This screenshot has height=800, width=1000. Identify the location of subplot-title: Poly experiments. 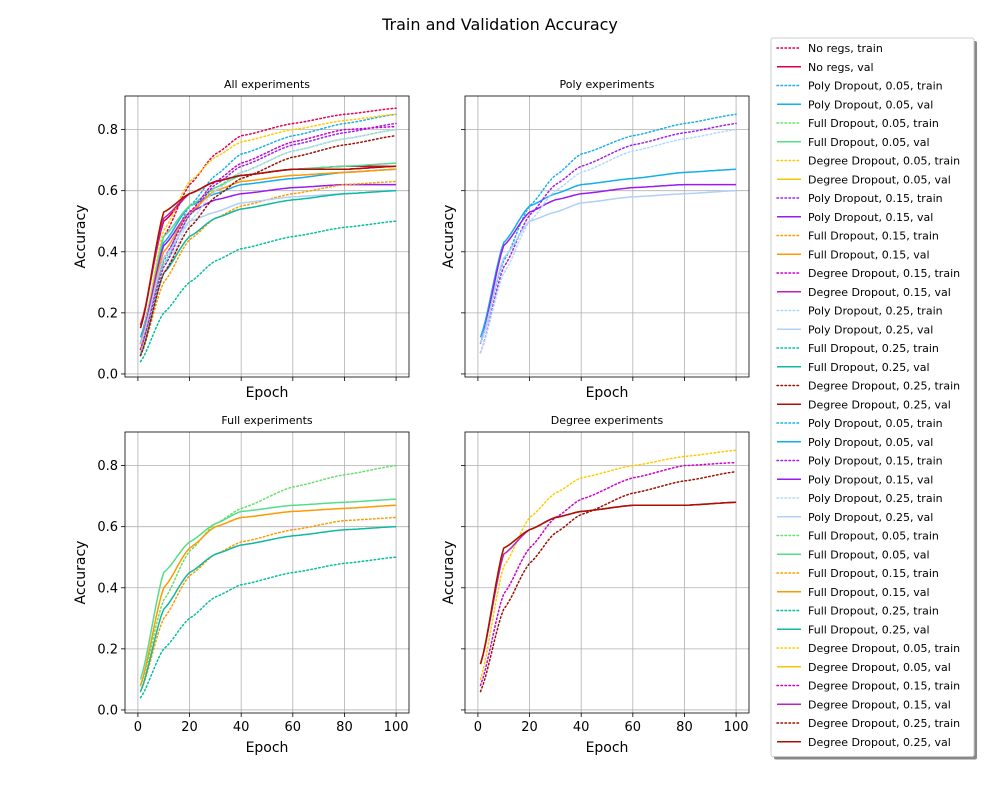
(607, 84).